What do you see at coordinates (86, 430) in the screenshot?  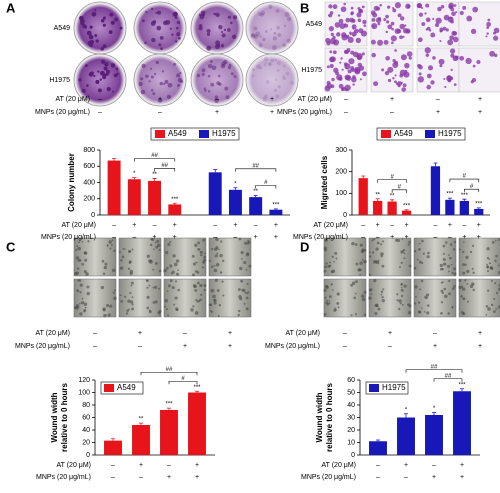 I see `y-tick-label: 40` at bounding box center [86, 430].